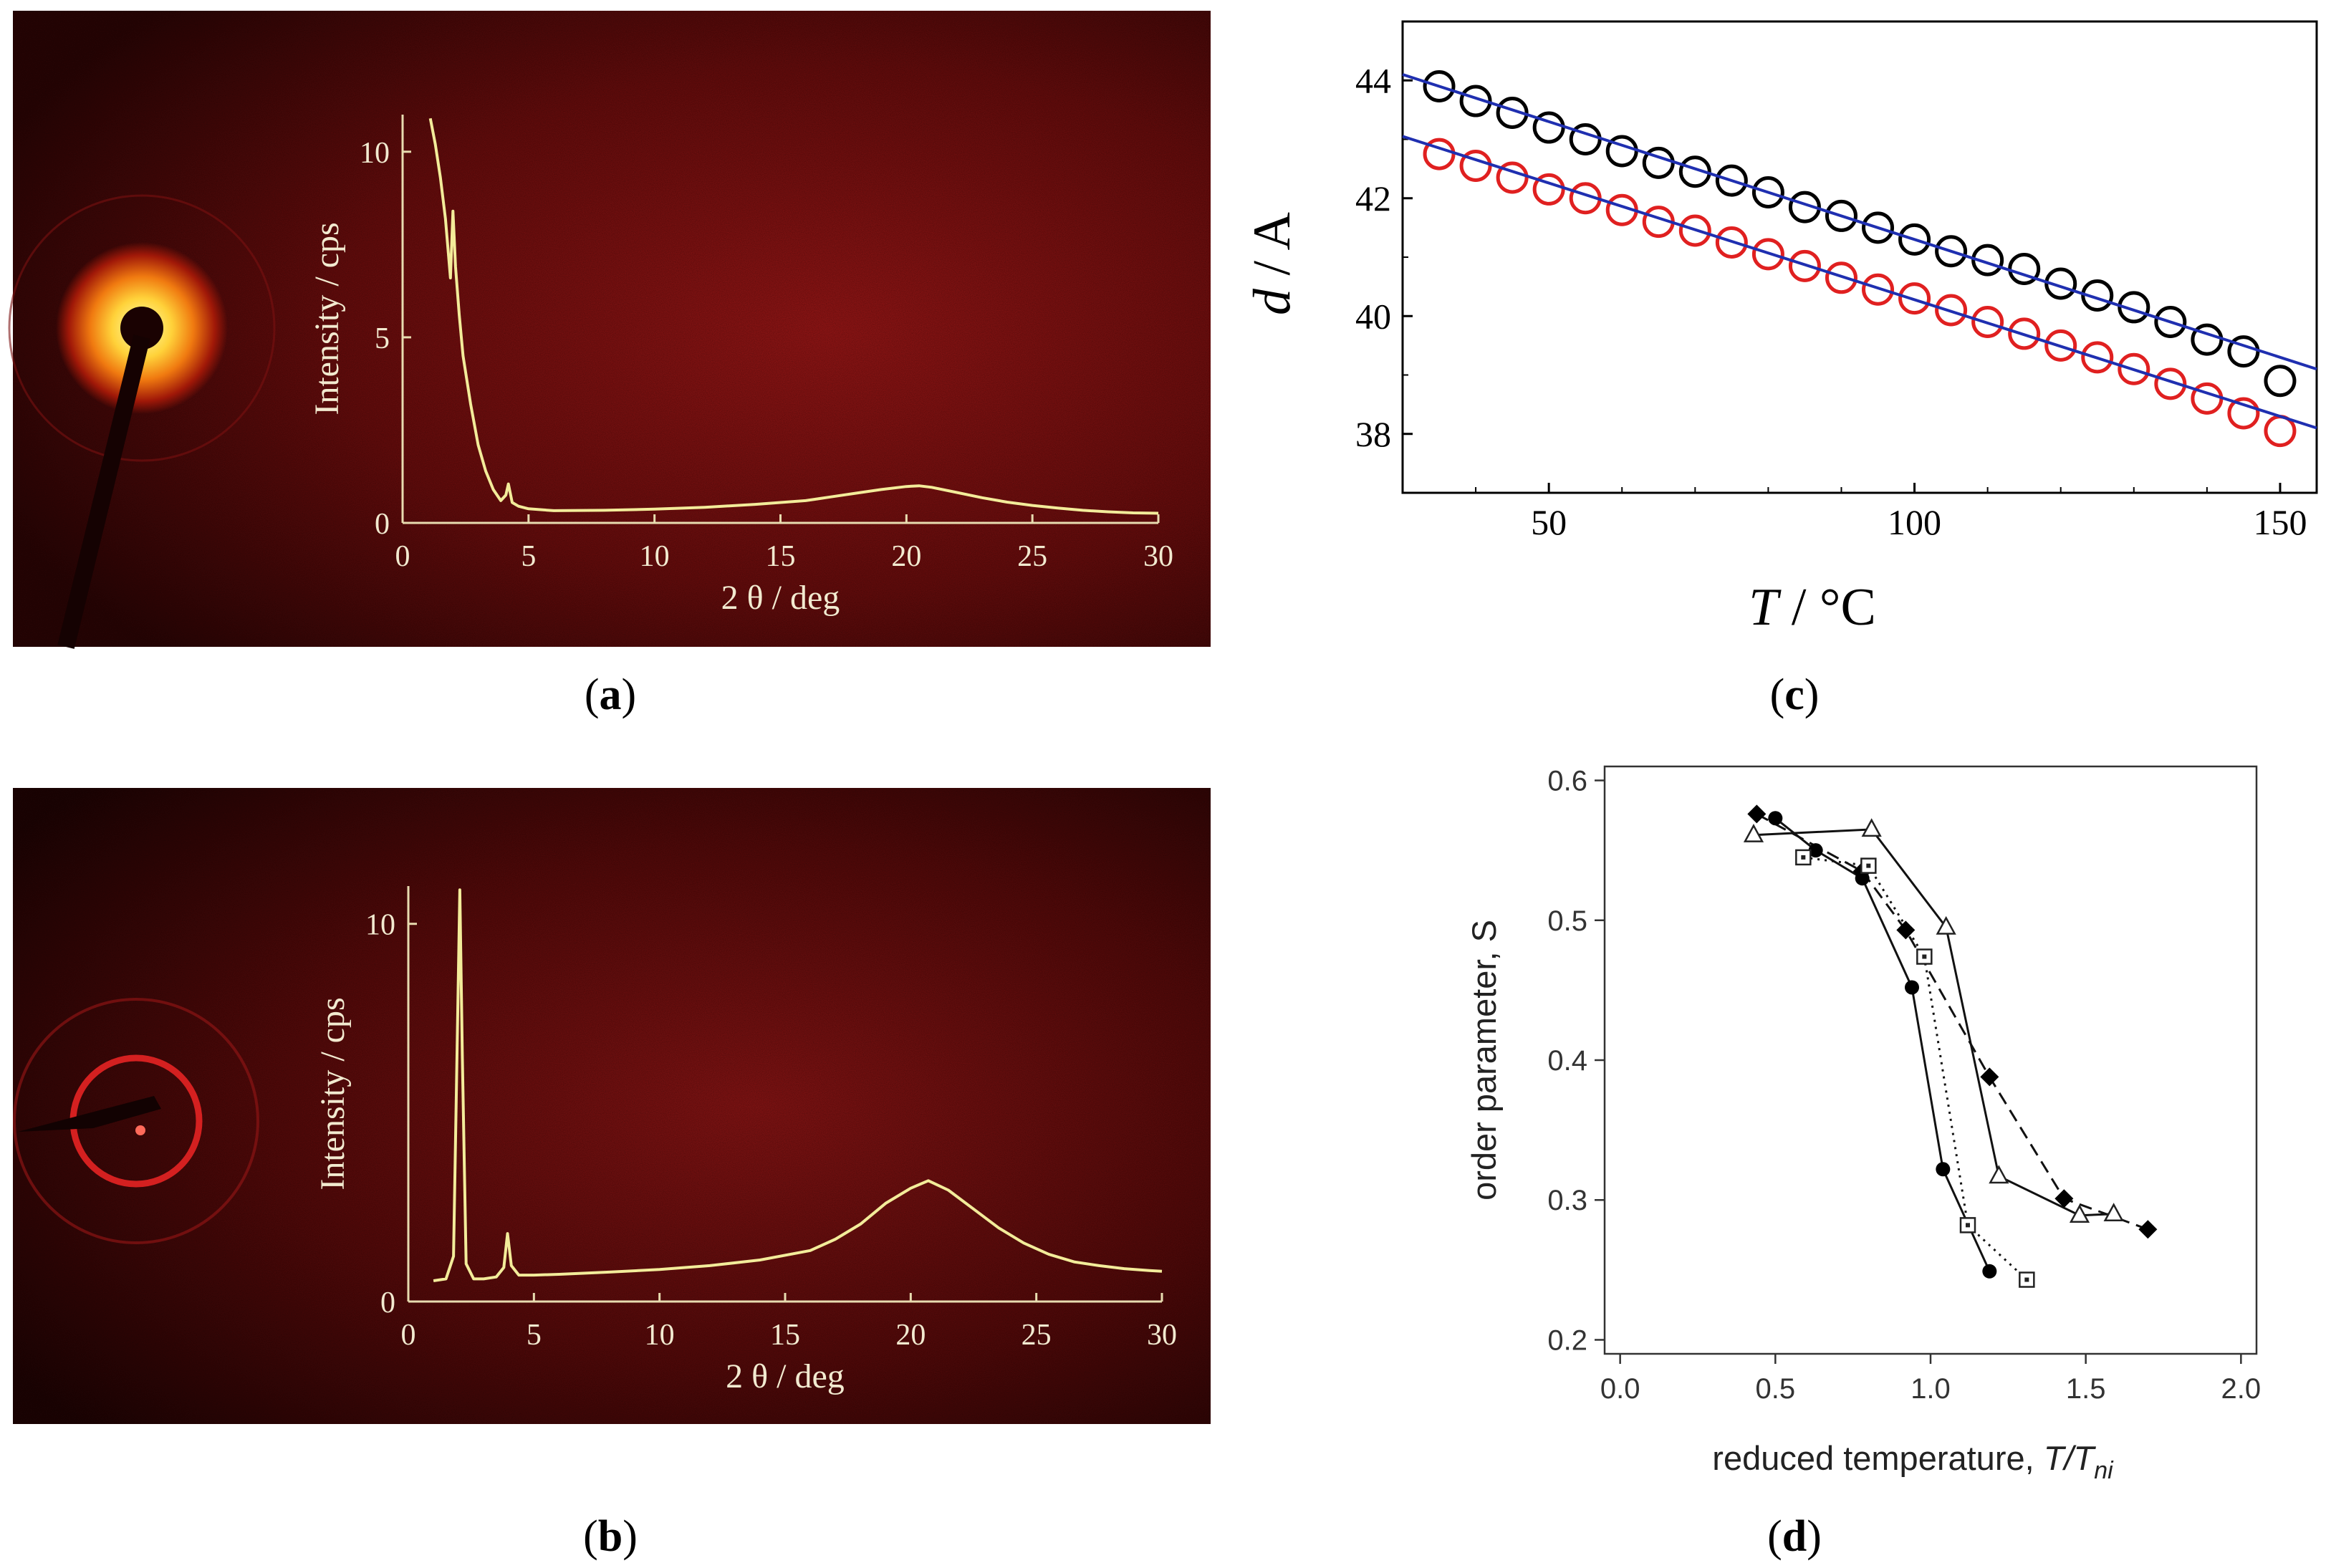 The height and width of the screenshot is (1568, 2331). I want to click on y-tick-label-d: 0.5, so click(1567, 921).